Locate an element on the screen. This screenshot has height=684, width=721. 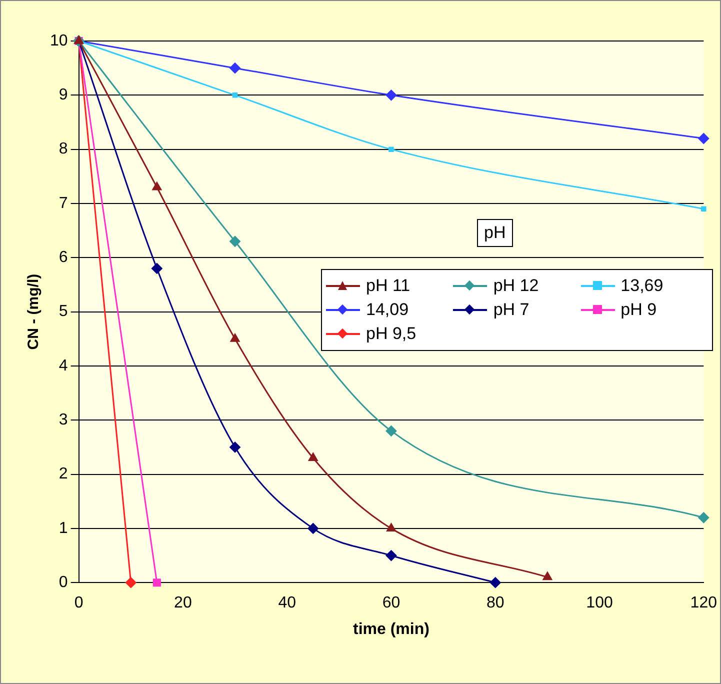
y-tick-label: 10 is located at coordinates (59, 41).